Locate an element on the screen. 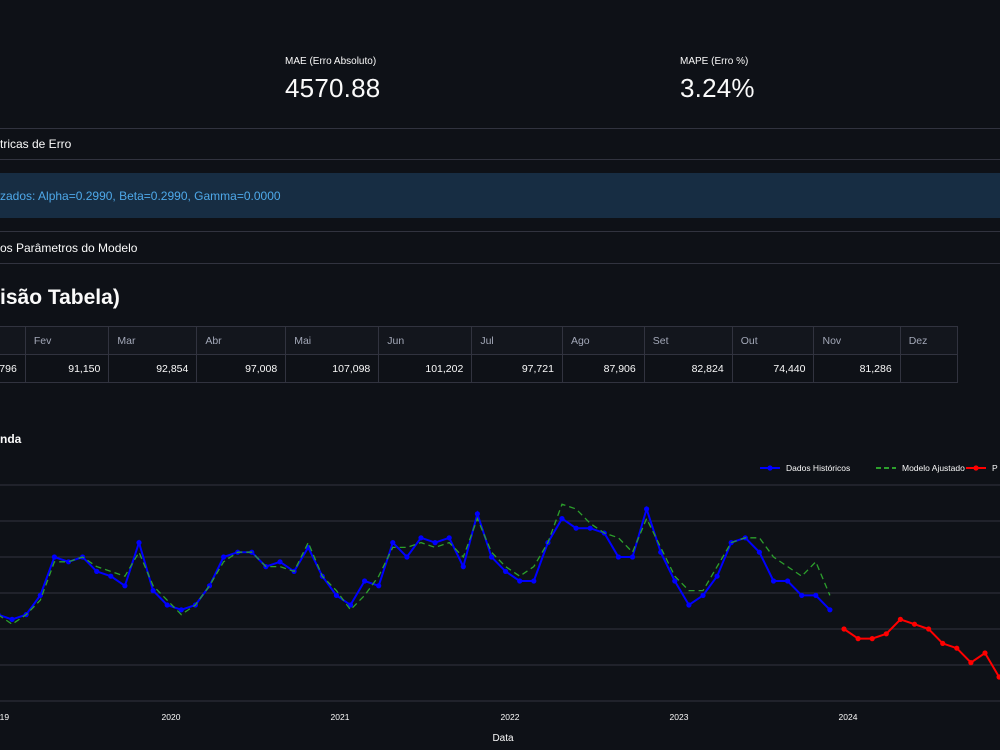 The width and height of the screenshot is (1000, 750). x-tick-label: 2022 is located at coordinates (510, 717).